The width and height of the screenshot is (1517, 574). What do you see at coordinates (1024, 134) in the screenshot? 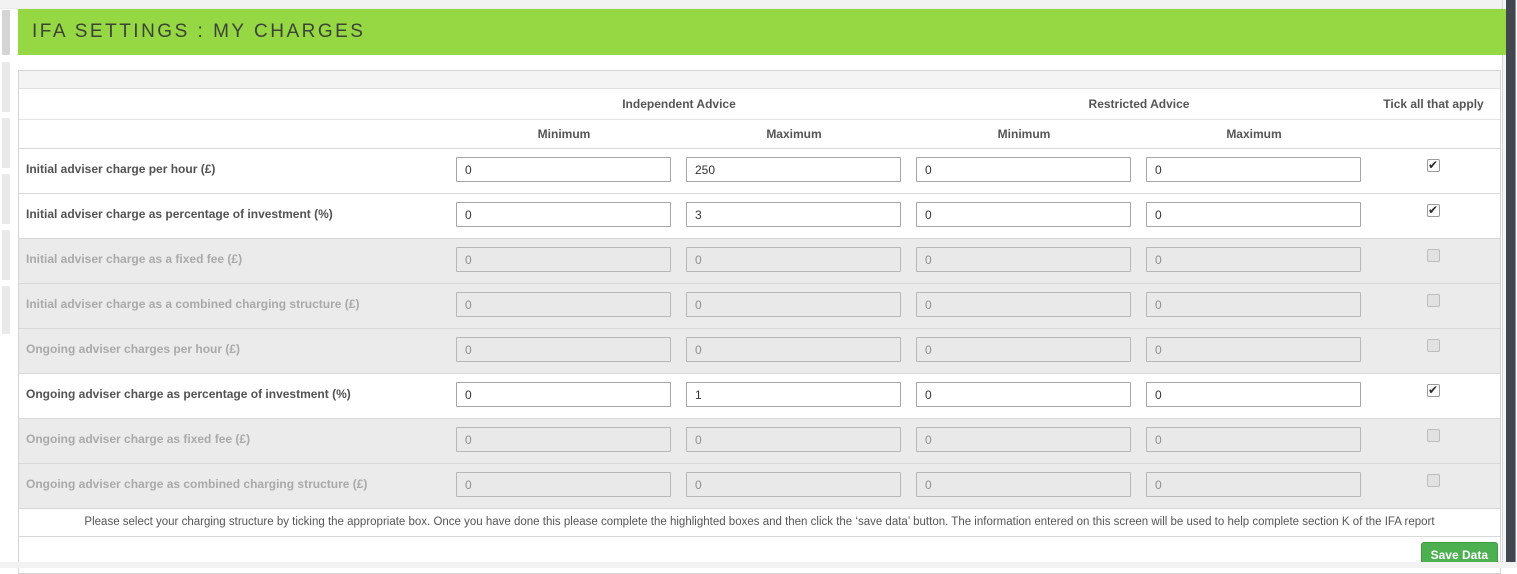
I see `subheader-restricted-minimum: Minimum` at bounding box center [1024, 134].